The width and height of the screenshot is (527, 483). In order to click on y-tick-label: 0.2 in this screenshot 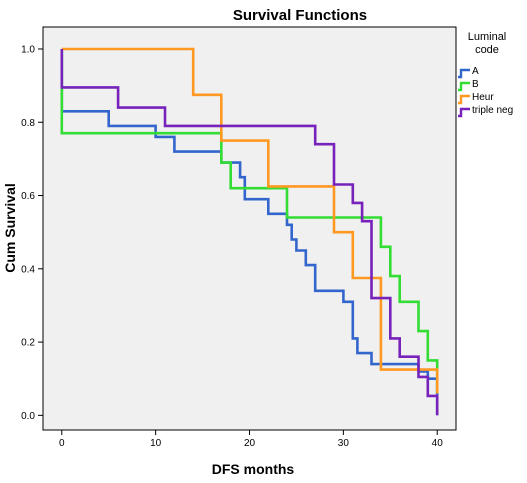, I will do `click(28, 343)`.